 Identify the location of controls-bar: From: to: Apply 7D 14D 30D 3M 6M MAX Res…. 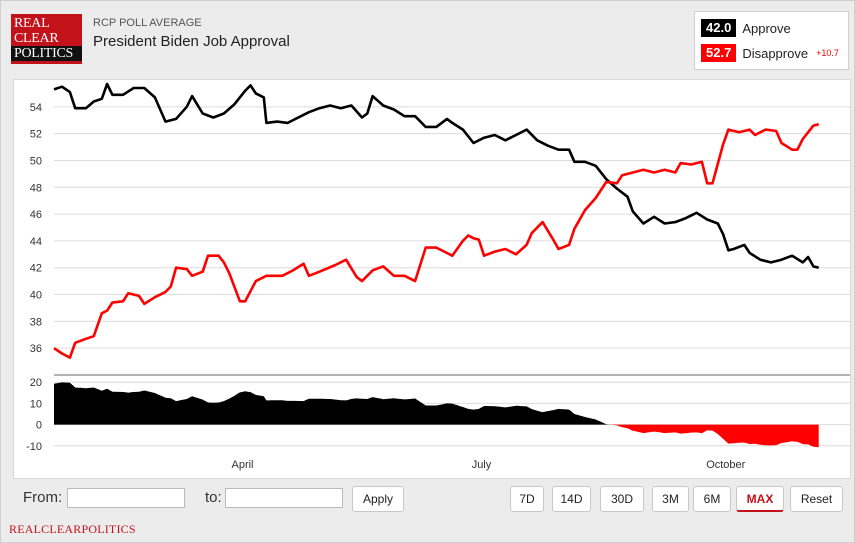
(431, 499).